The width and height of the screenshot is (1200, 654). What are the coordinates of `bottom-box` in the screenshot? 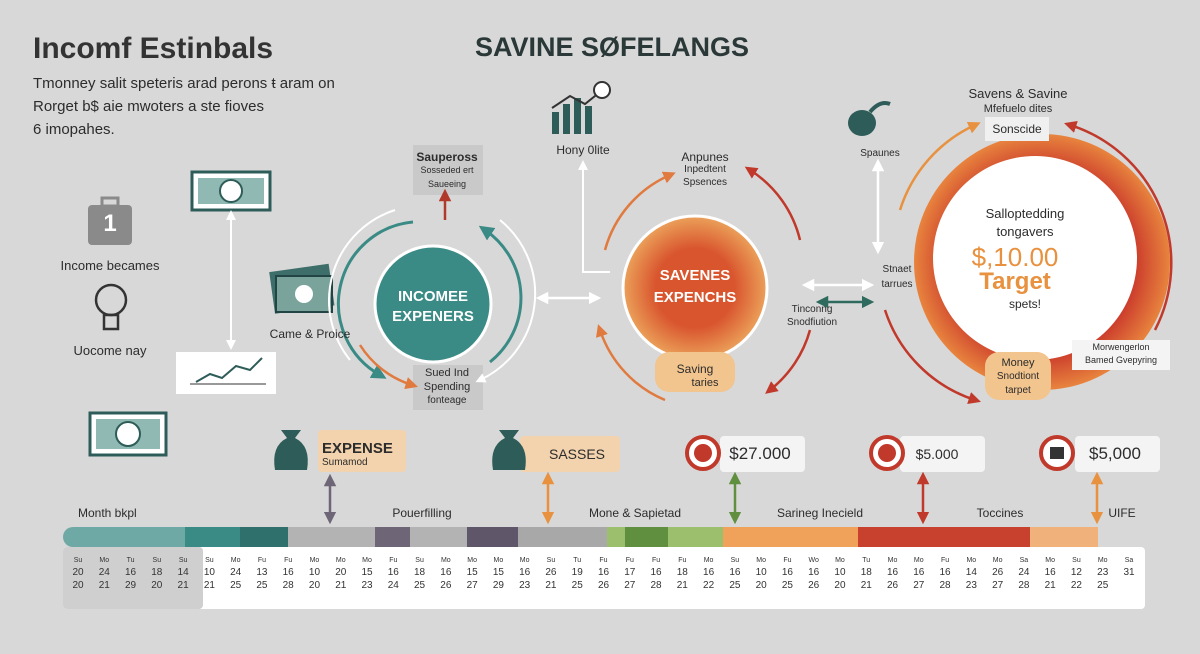 It's located at (448, 387).